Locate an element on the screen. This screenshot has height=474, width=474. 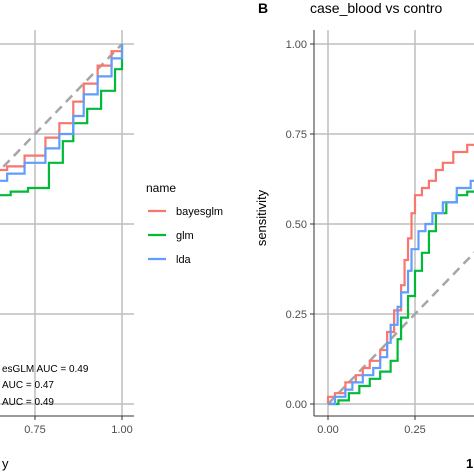
legend-items: bayesglm glm lda is located at coordinates (185, 236).